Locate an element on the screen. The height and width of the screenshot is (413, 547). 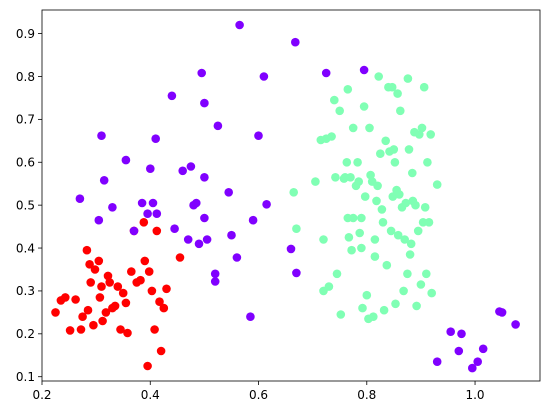
y-tick-label: 0.5 is located at coordinates (25, 205).